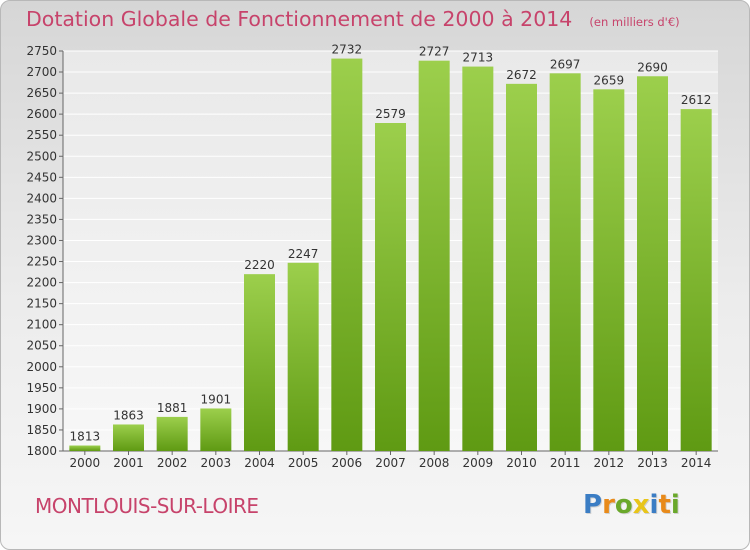  Describe the element at coordinates (593, 505) in the screenshot. I see `brand-letter: P` at that location.